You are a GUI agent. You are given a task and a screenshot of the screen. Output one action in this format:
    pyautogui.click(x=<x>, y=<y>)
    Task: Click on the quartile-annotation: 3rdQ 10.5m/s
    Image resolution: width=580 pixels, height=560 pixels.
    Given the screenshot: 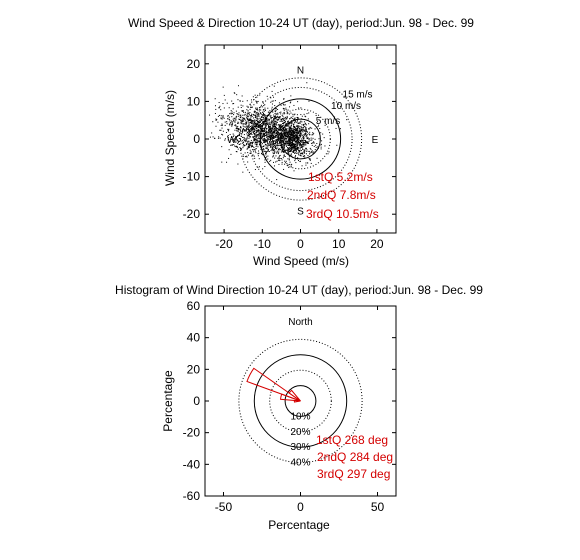 What is the action you would take?
    pyautogui.click(x=342, y=214)
    